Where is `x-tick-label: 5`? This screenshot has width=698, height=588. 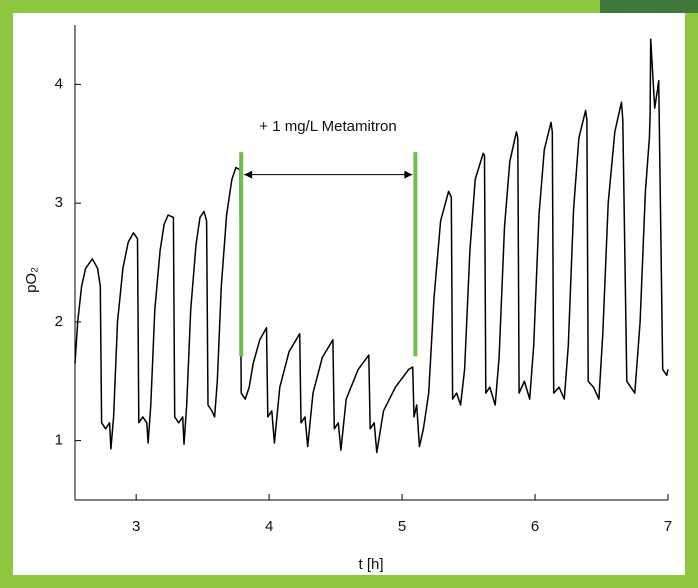
x-tick-label: 5 is located at coordinates (402, 526).